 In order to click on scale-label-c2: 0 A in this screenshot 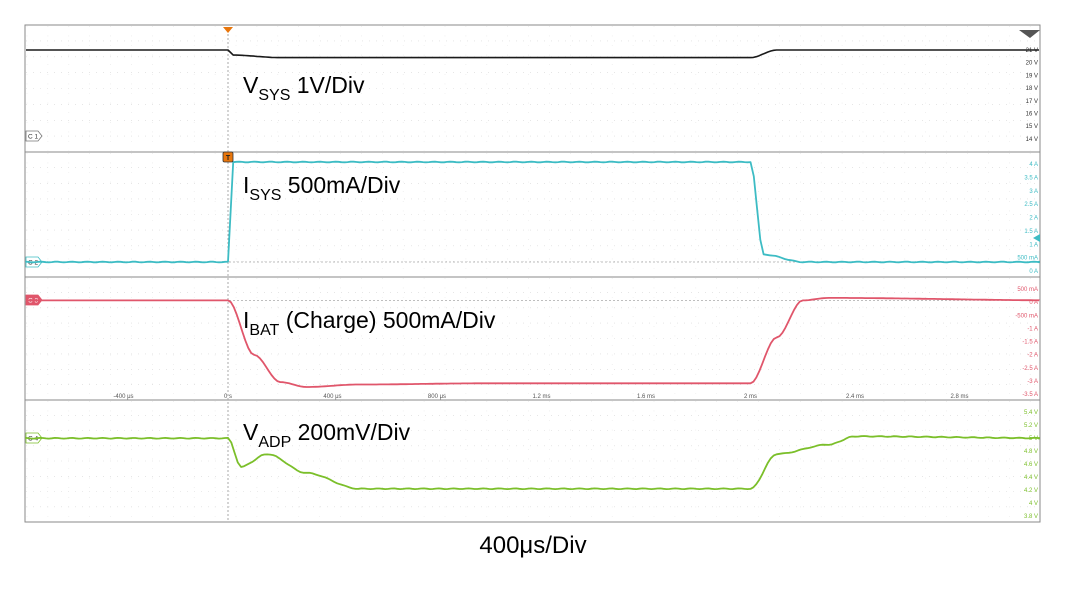, I will do `click(1033, 272)`.